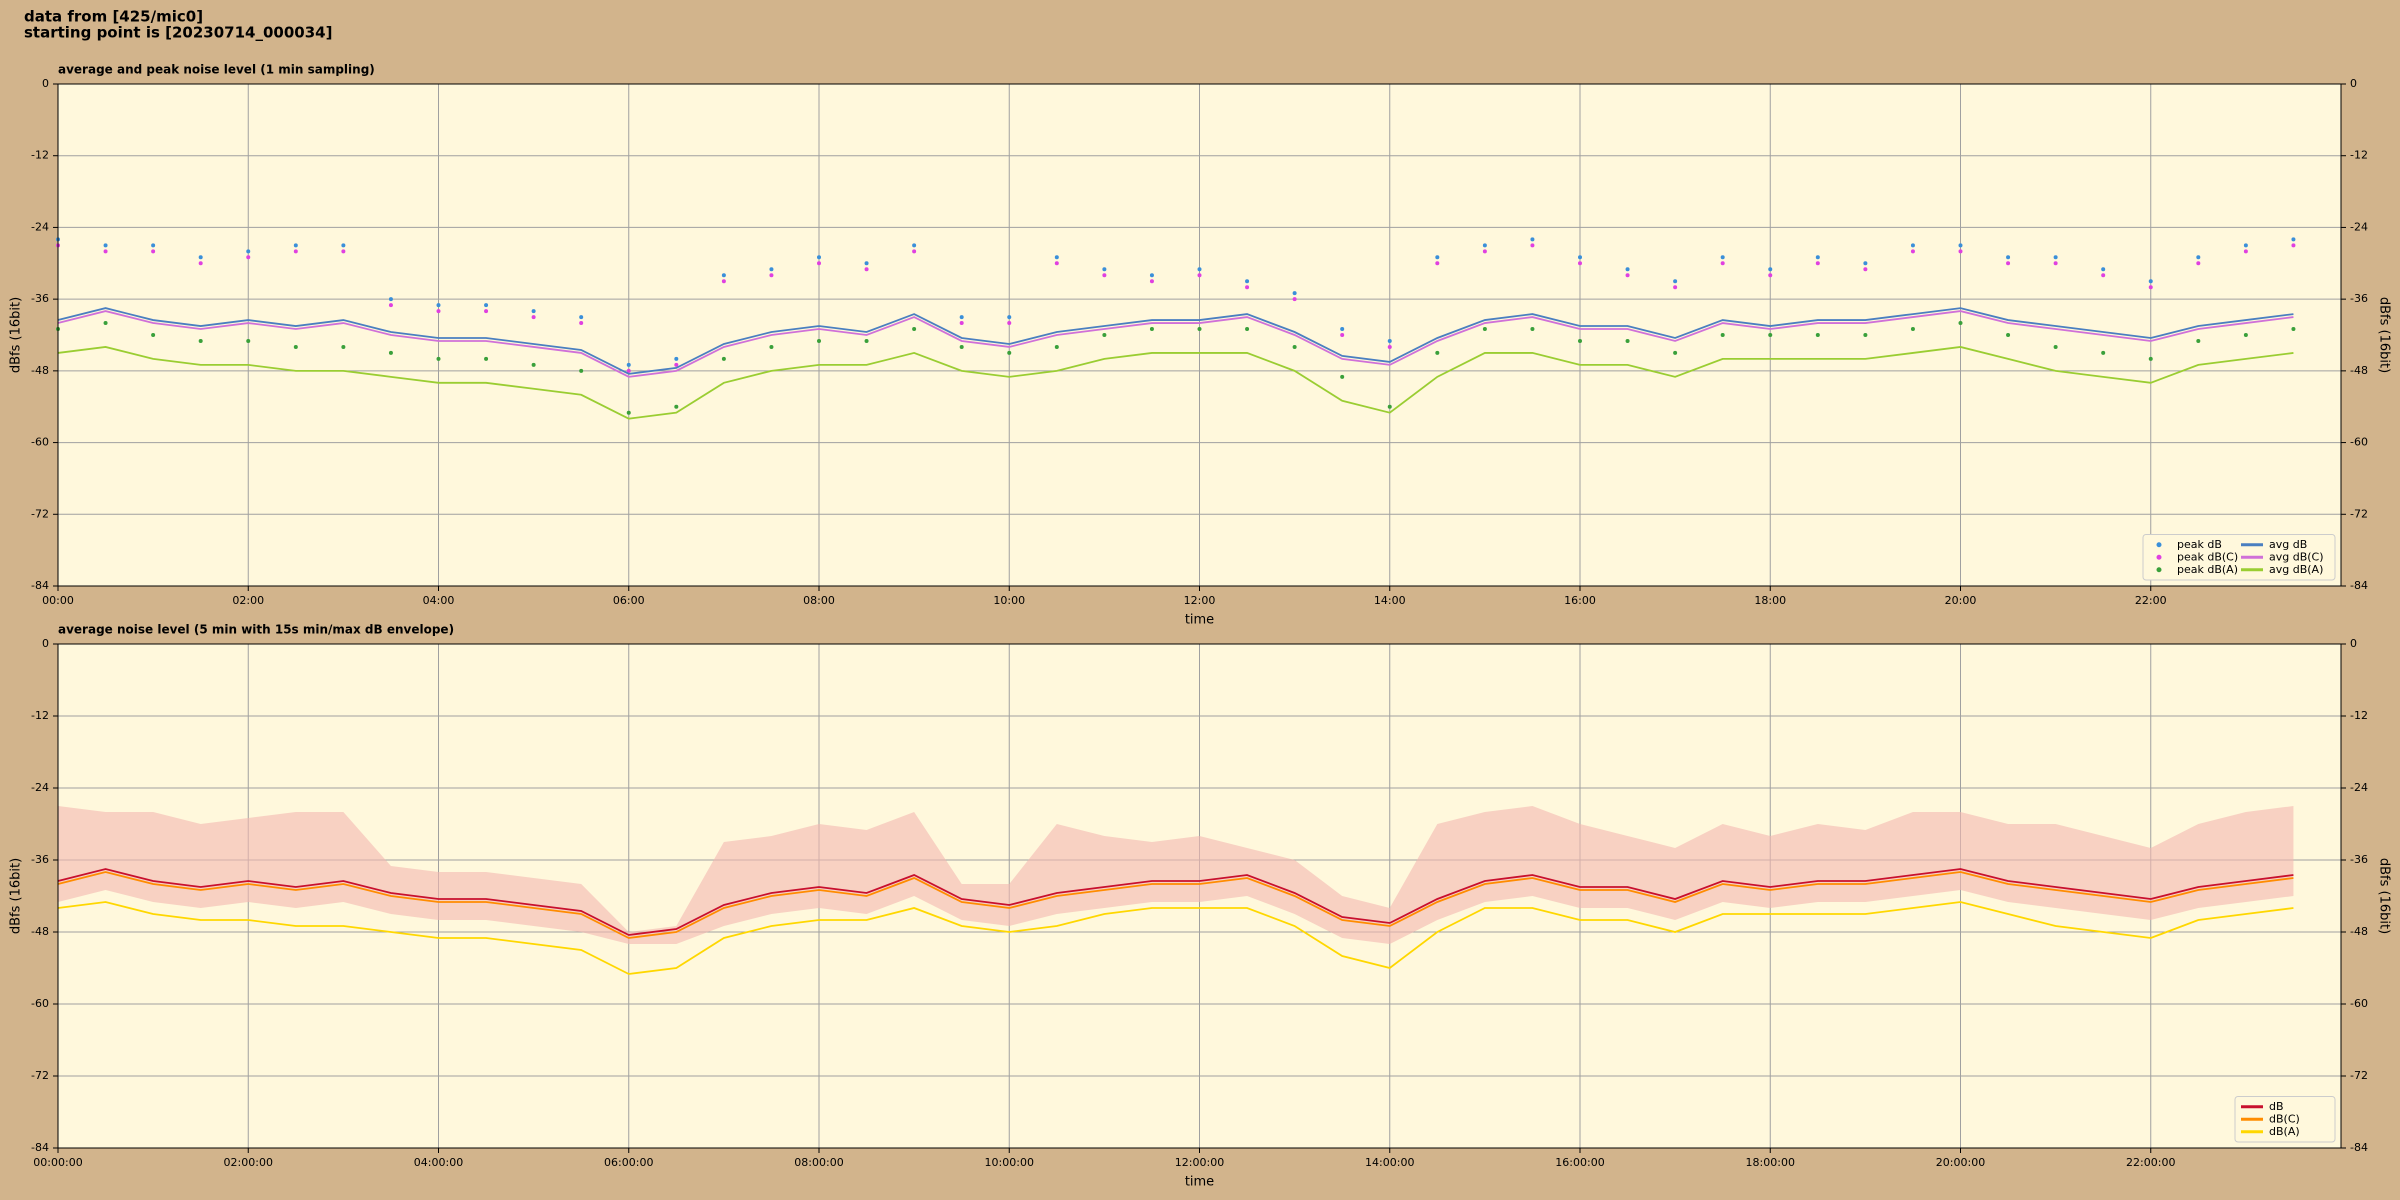  What do you see at coordinates (40, 715) in the screenshot?
I see `y-tick-label: -12` at bounding box center [40, 715].